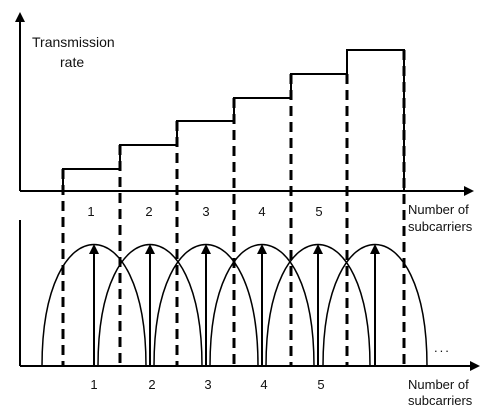 The height and width of the screenshot is (407, 485). What do you see at coordinates (90, 211) in the screenshot?
I see `upper-band-label-1: 1` at bounding box center [90, 211].